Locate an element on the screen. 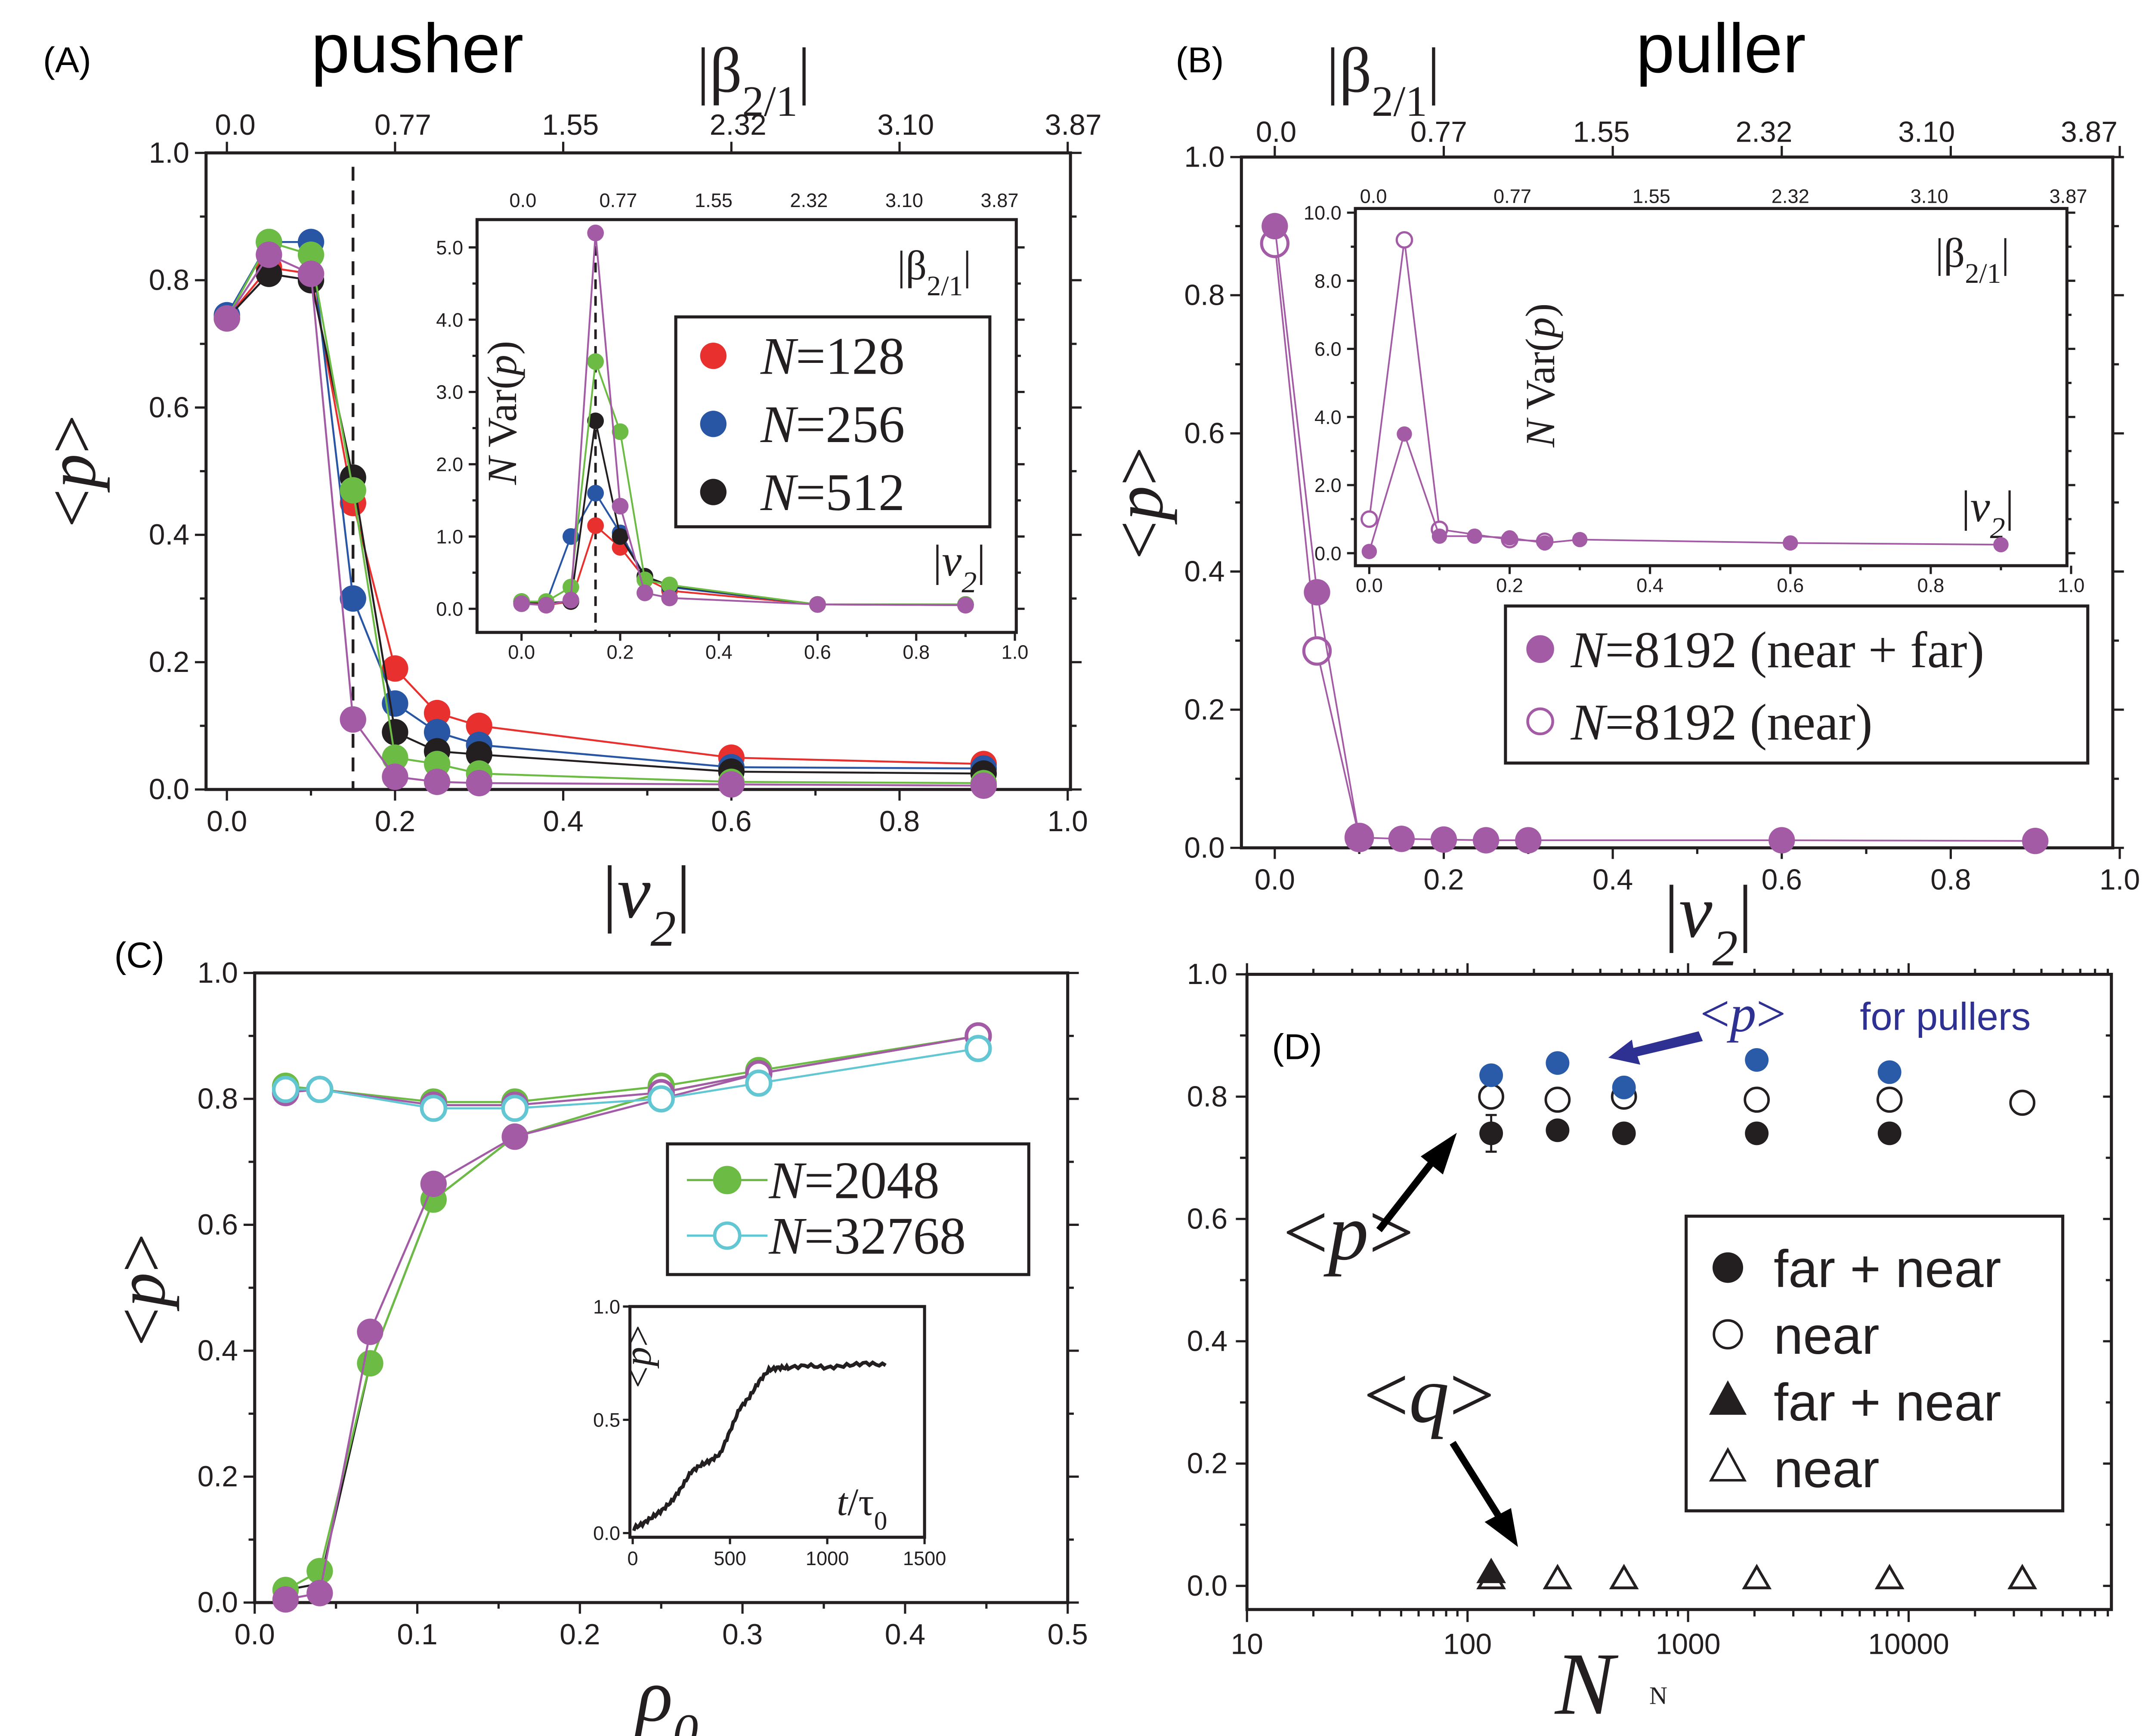 The height and width of the screenshot is (1736, 2152). panel-label-d: (D) is located at coordinates (1297, 1046).